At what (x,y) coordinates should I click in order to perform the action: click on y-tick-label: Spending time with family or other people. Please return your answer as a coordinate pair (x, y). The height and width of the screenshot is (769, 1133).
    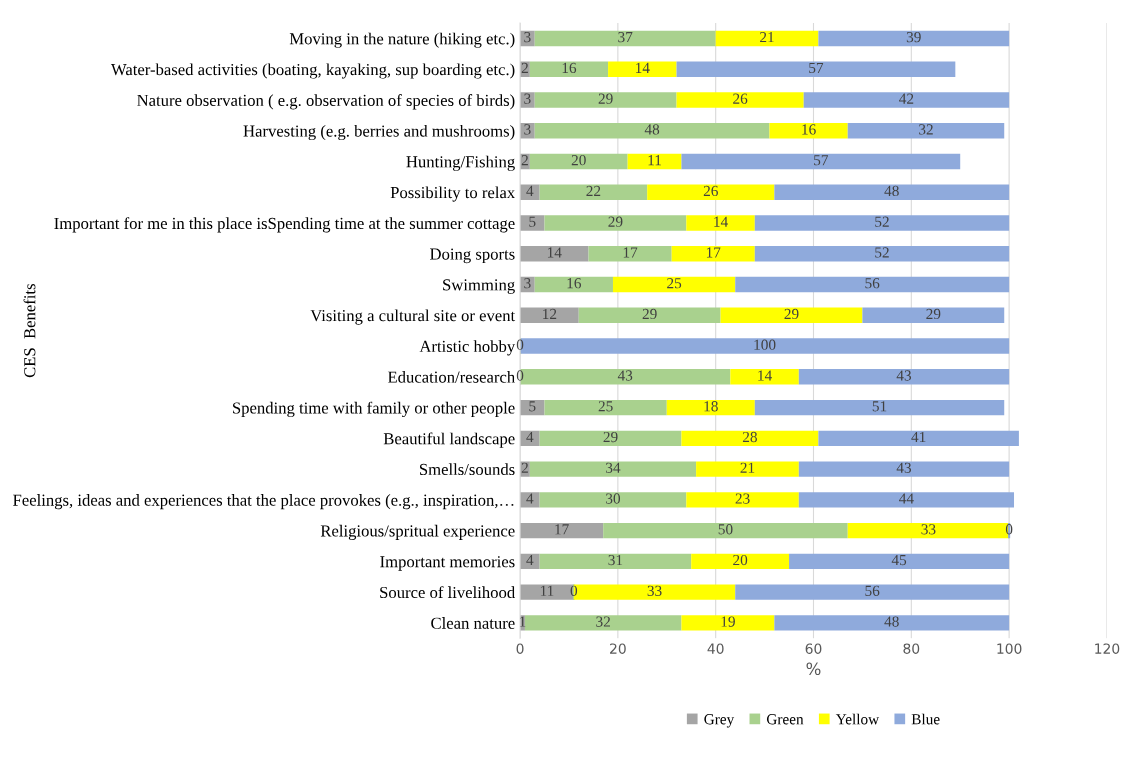
    Looking at the image, I should click on (374, 409).